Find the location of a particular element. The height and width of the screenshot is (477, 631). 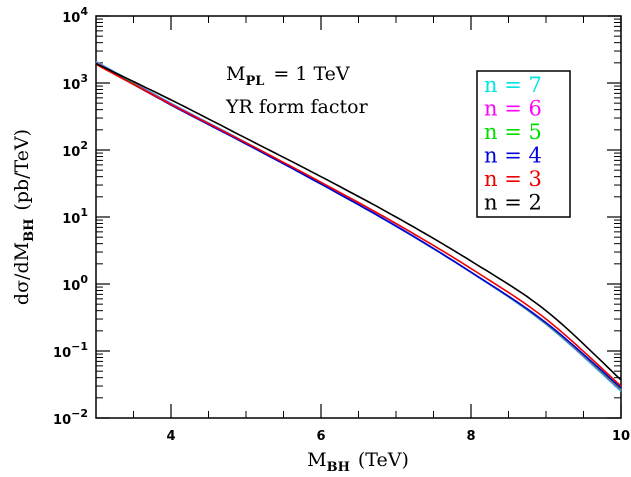

y-axis-title: dσ/dMBH(pb/TeV) is located at coordinates (24, 217).